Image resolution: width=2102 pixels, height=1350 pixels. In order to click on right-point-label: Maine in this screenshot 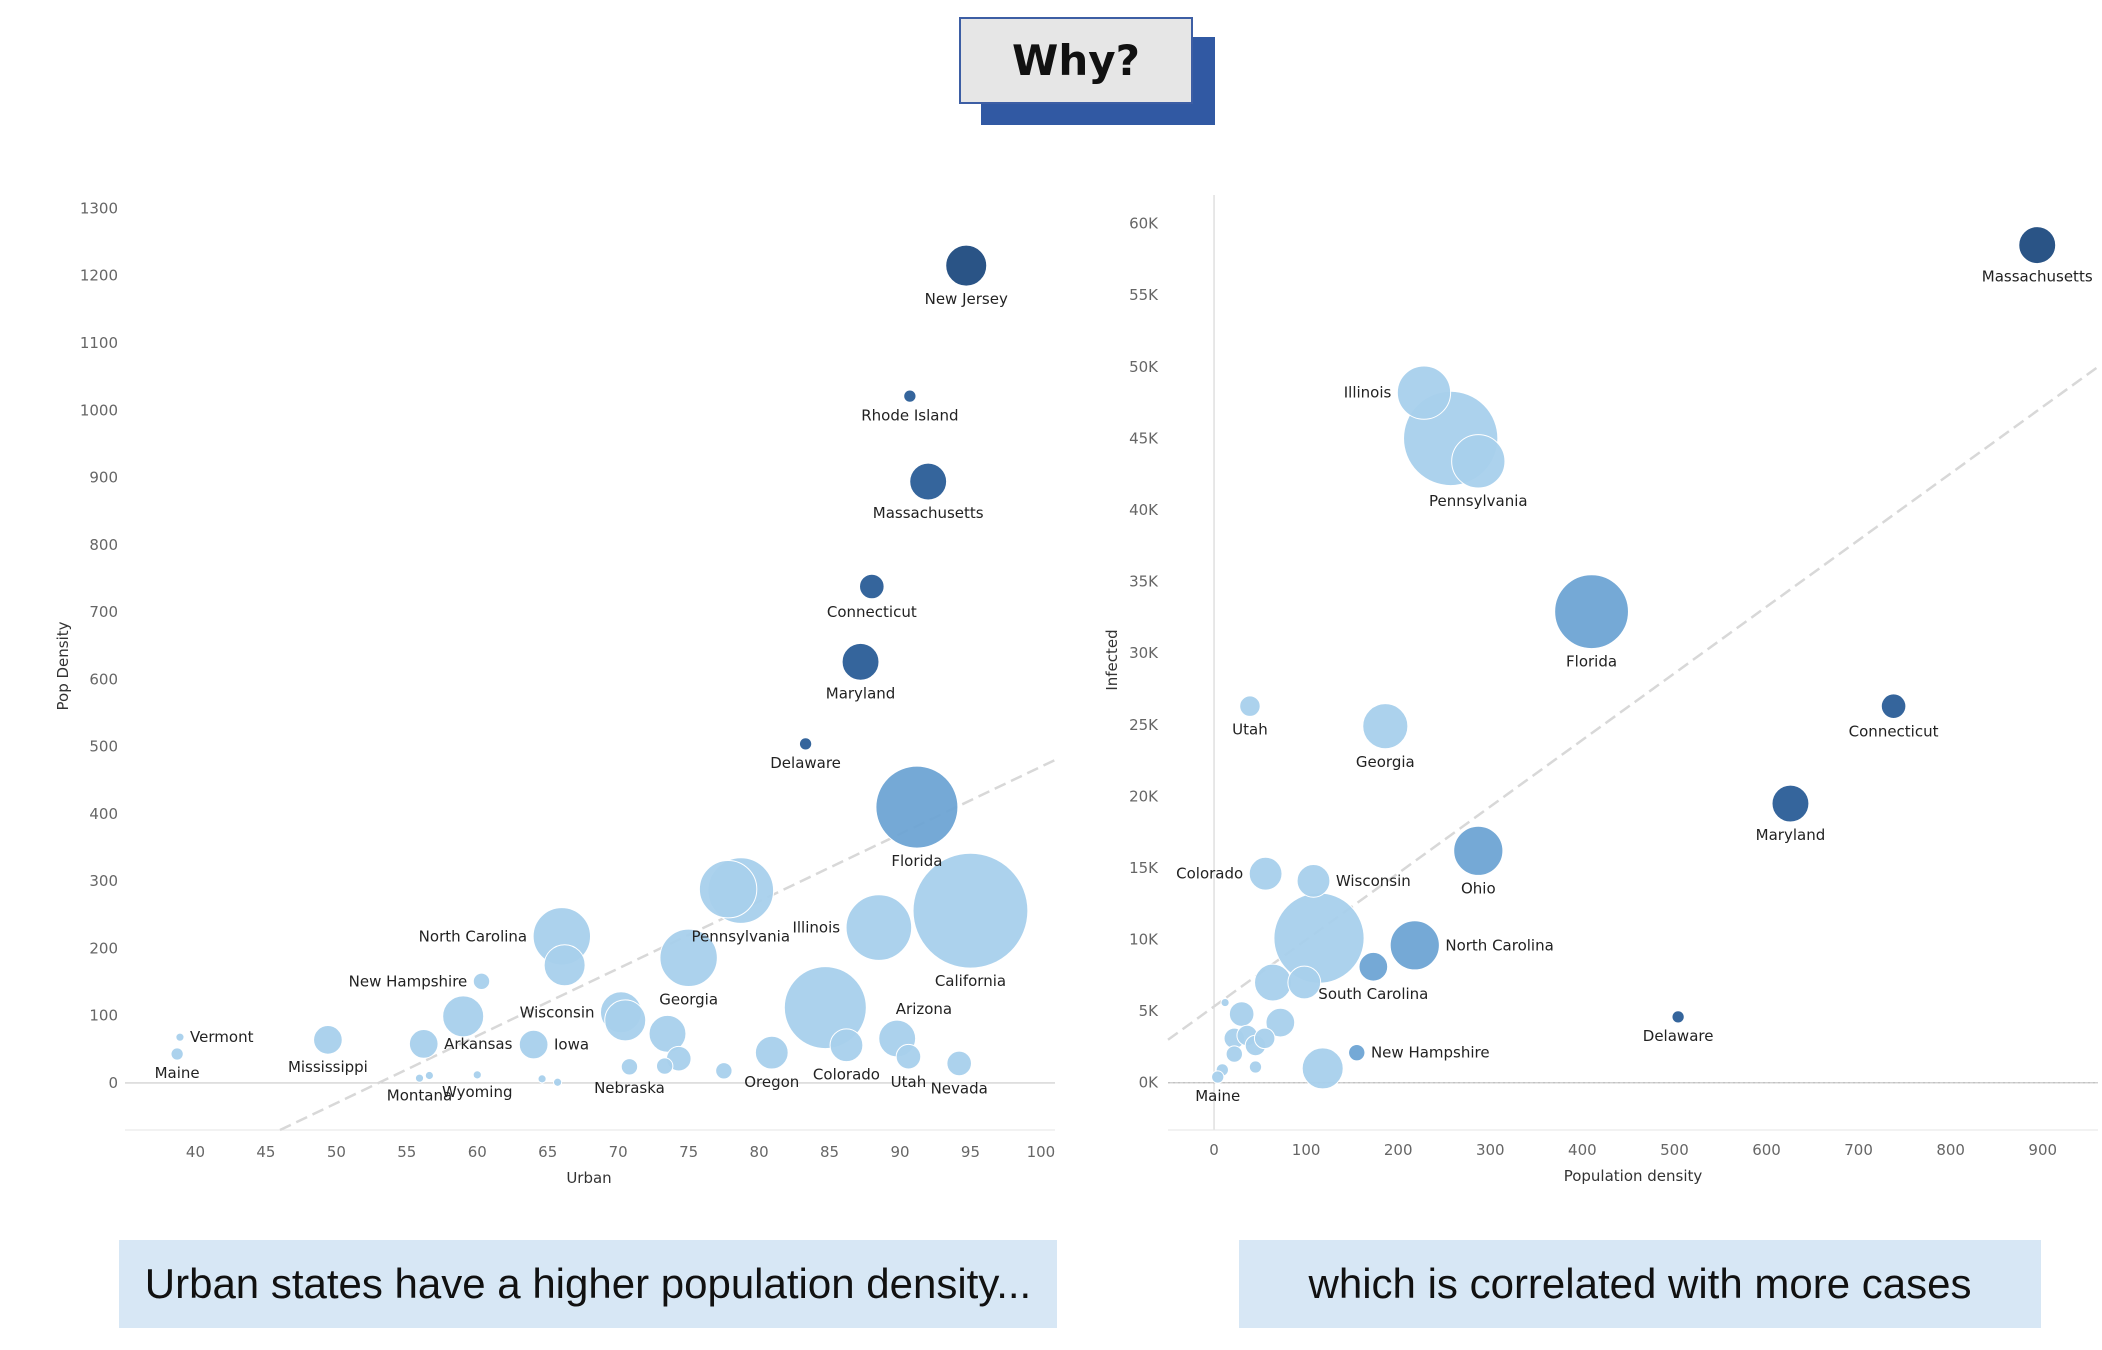, I will do `click(1217, 1096)`.